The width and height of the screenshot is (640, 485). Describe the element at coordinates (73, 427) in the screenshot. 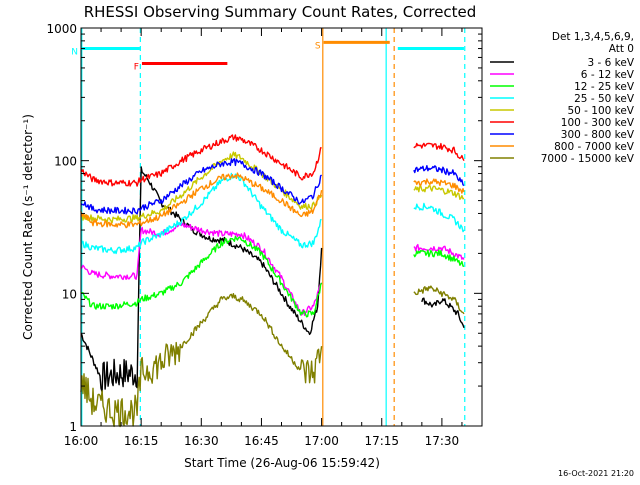

I see `y-tick-label-0: 1` at that location.